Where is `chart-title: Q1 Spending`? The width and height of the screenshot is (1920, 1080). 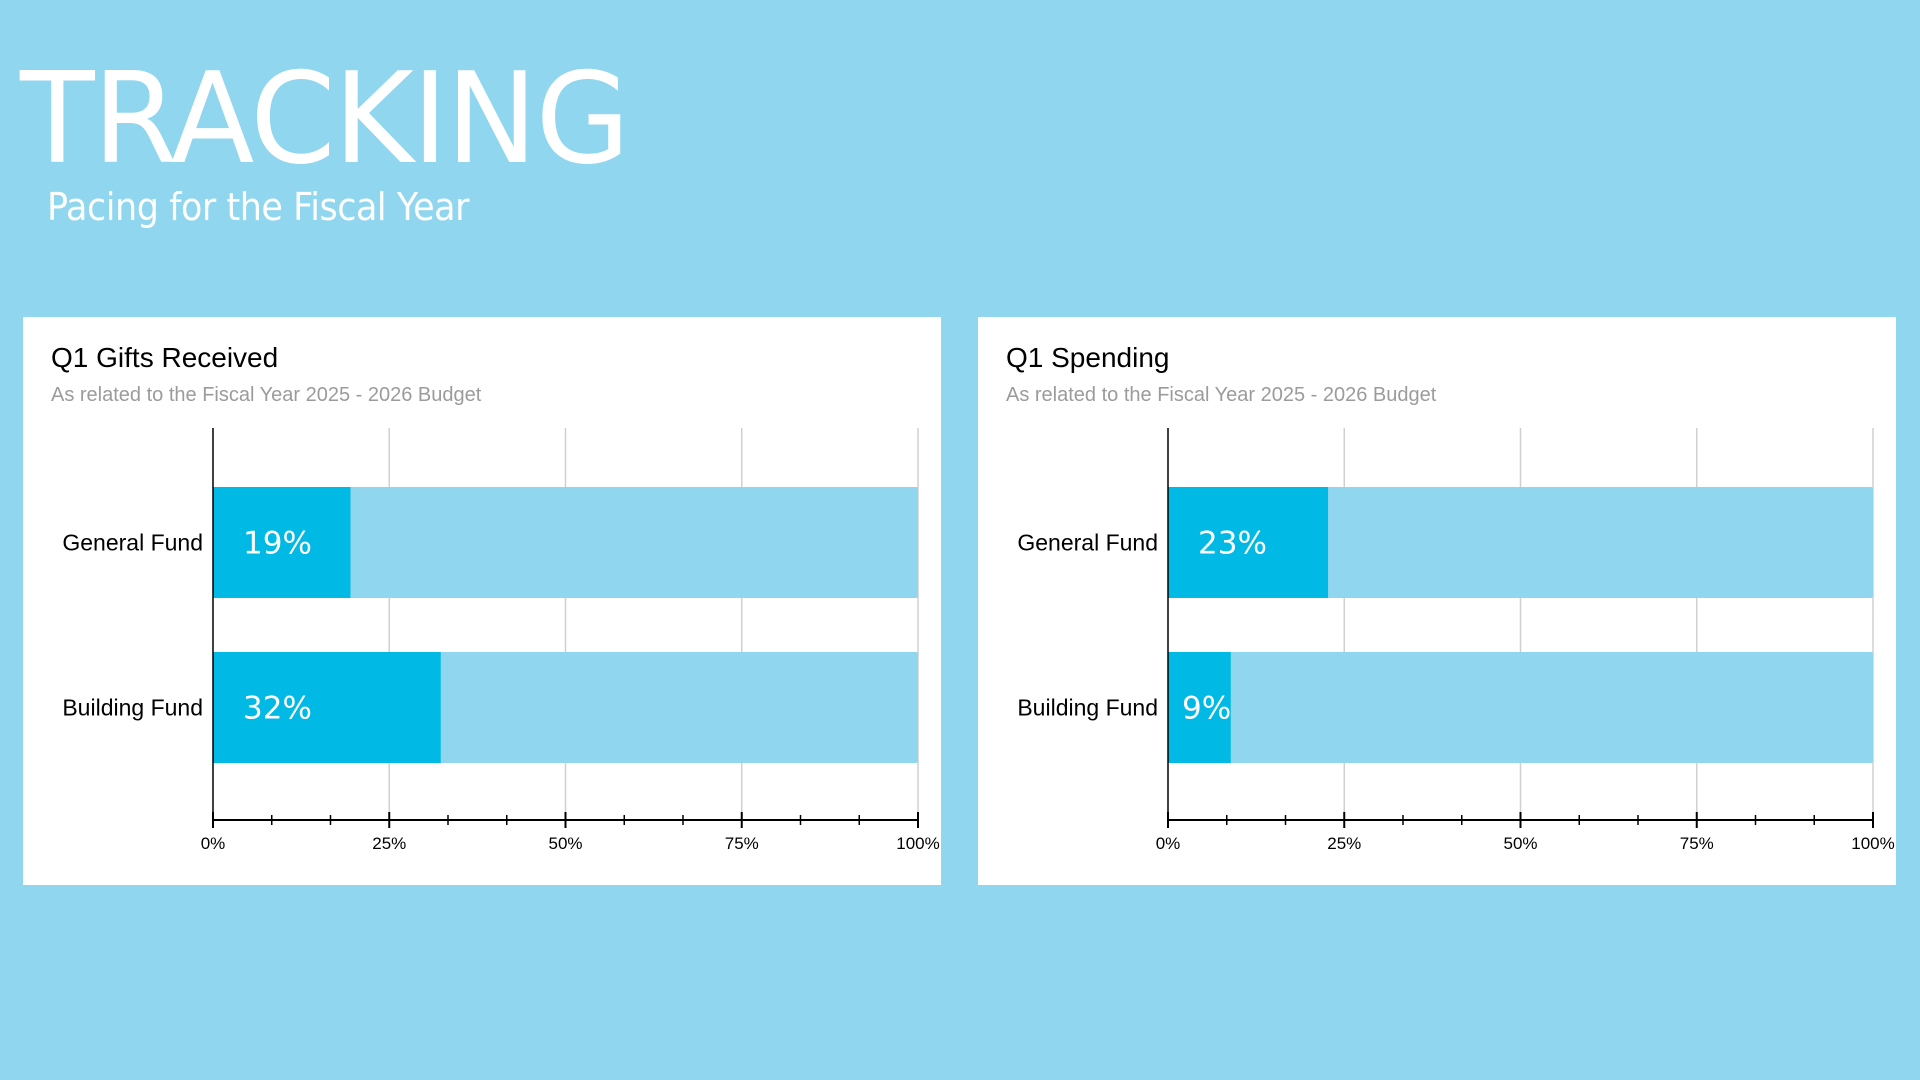 chart-title: Q1 Spending is located at coordinates (1088, 357).